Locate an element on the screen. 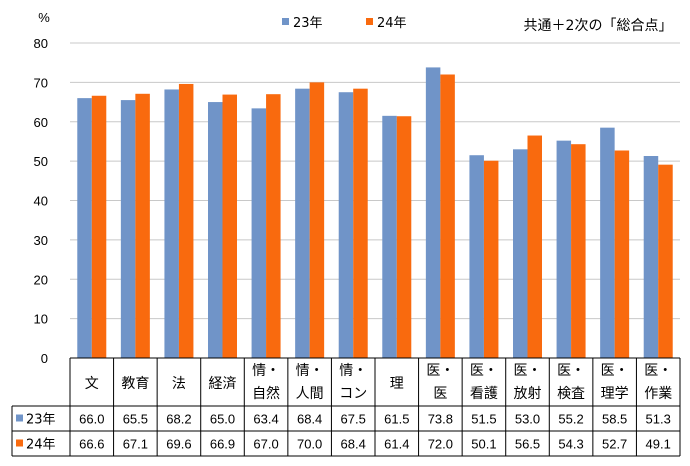 Image resolution: width=690 pixels, height=466 pixels. data-label: 73.8 is located at coordinates (440, 419).